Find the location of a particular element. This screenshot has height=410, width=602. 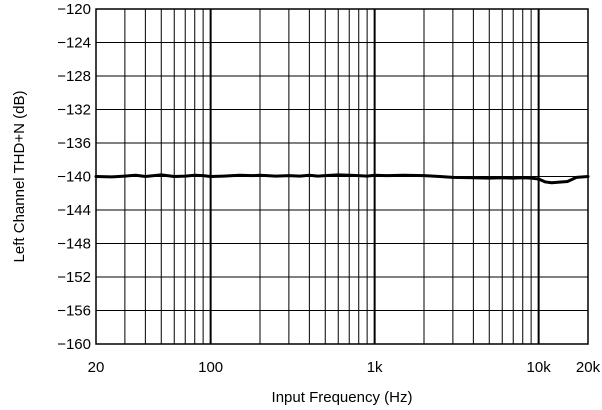

x-tick-label: 10k is located at coordinates (539, 367).